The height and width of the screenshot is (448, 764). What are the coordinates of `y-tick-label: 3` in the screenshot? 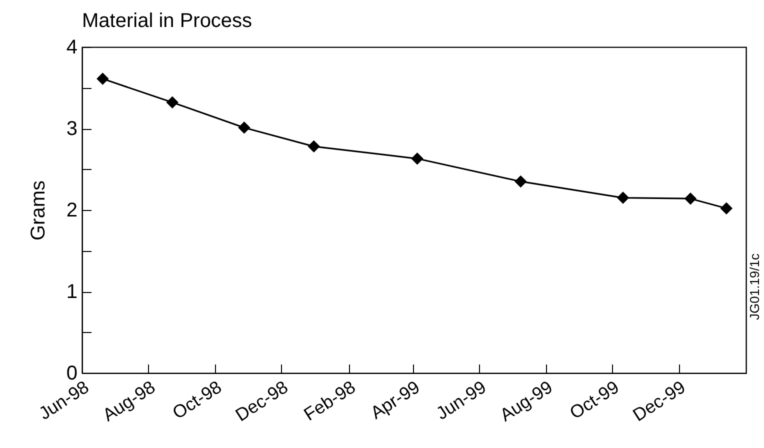 It's located at (72, 129).